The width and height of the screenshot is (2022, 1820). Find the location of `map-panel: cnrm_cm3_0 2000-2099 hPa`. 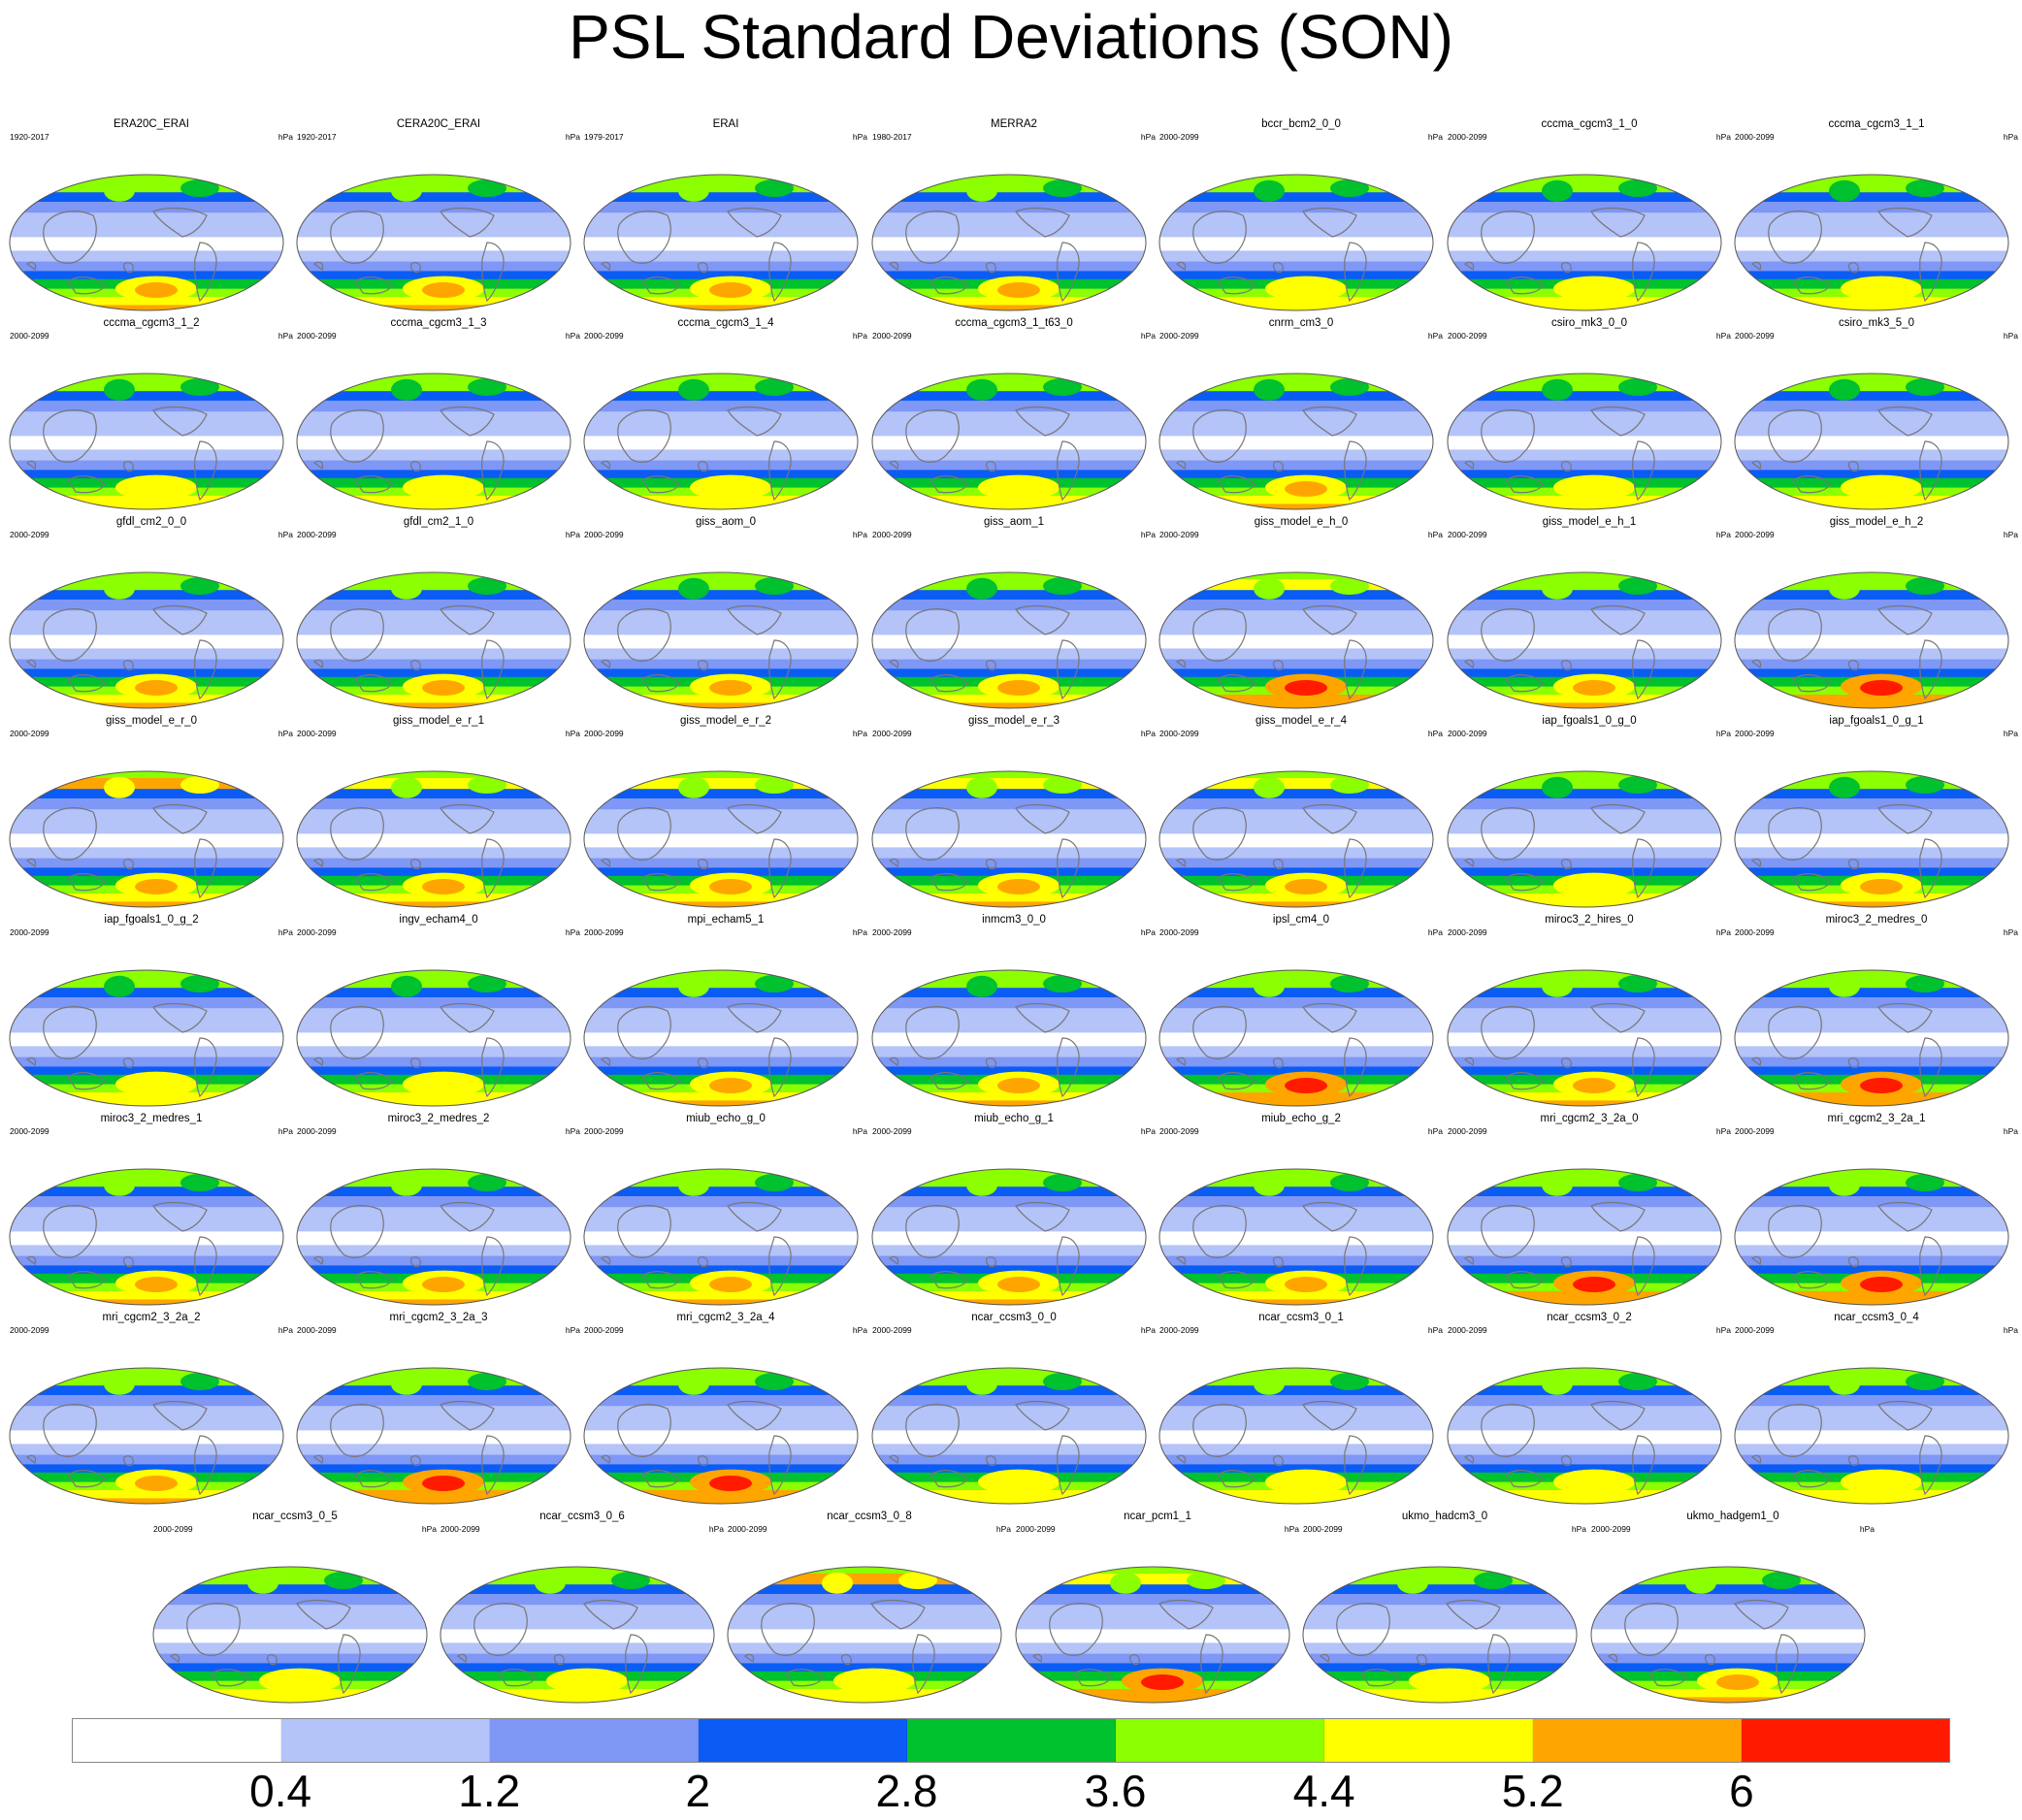

map-panel: cnrm_cm3_0 2000-2099 hPa is located at coordinates (1301, 419).